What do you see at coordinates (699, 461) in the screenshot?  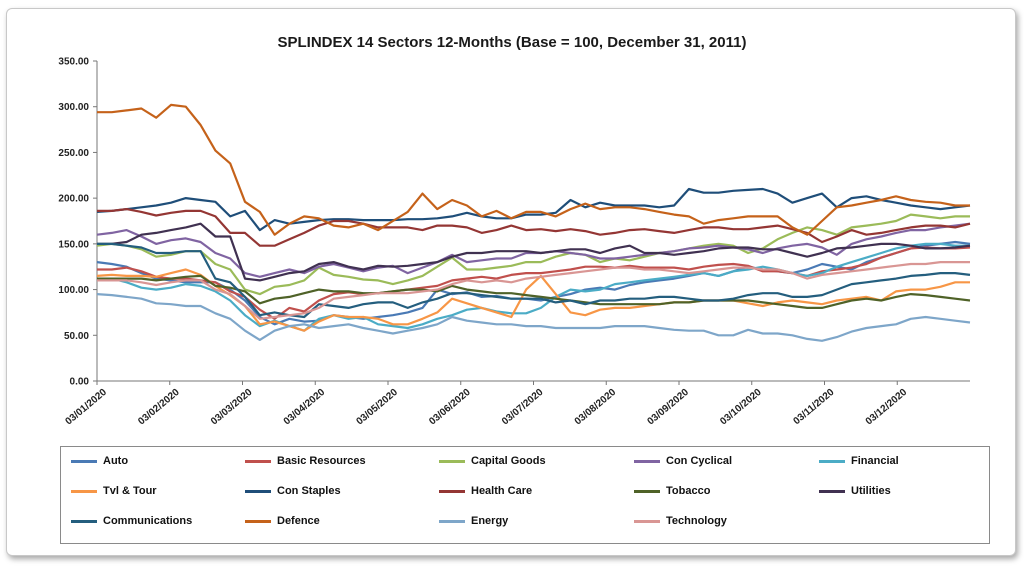 I see `legend-label: Con Cyclical` at bounding box center [699, 461].